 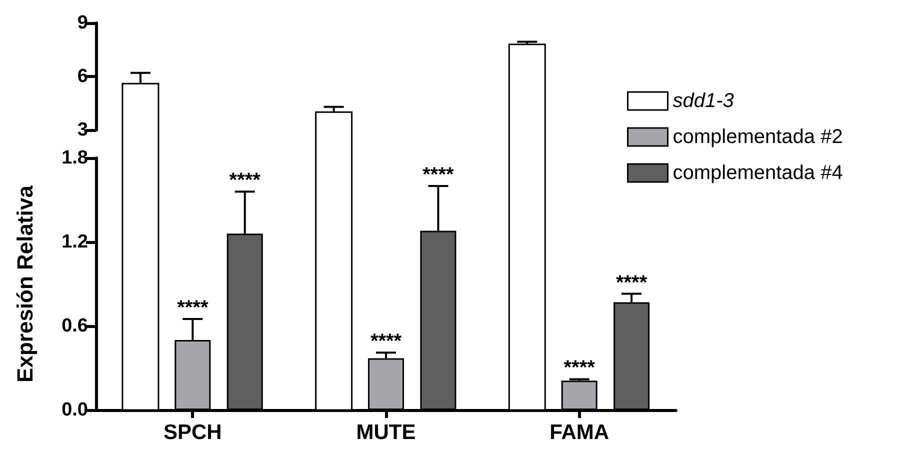 I want to click on legend-label: sdd1-3, so click(x=703, y=101).